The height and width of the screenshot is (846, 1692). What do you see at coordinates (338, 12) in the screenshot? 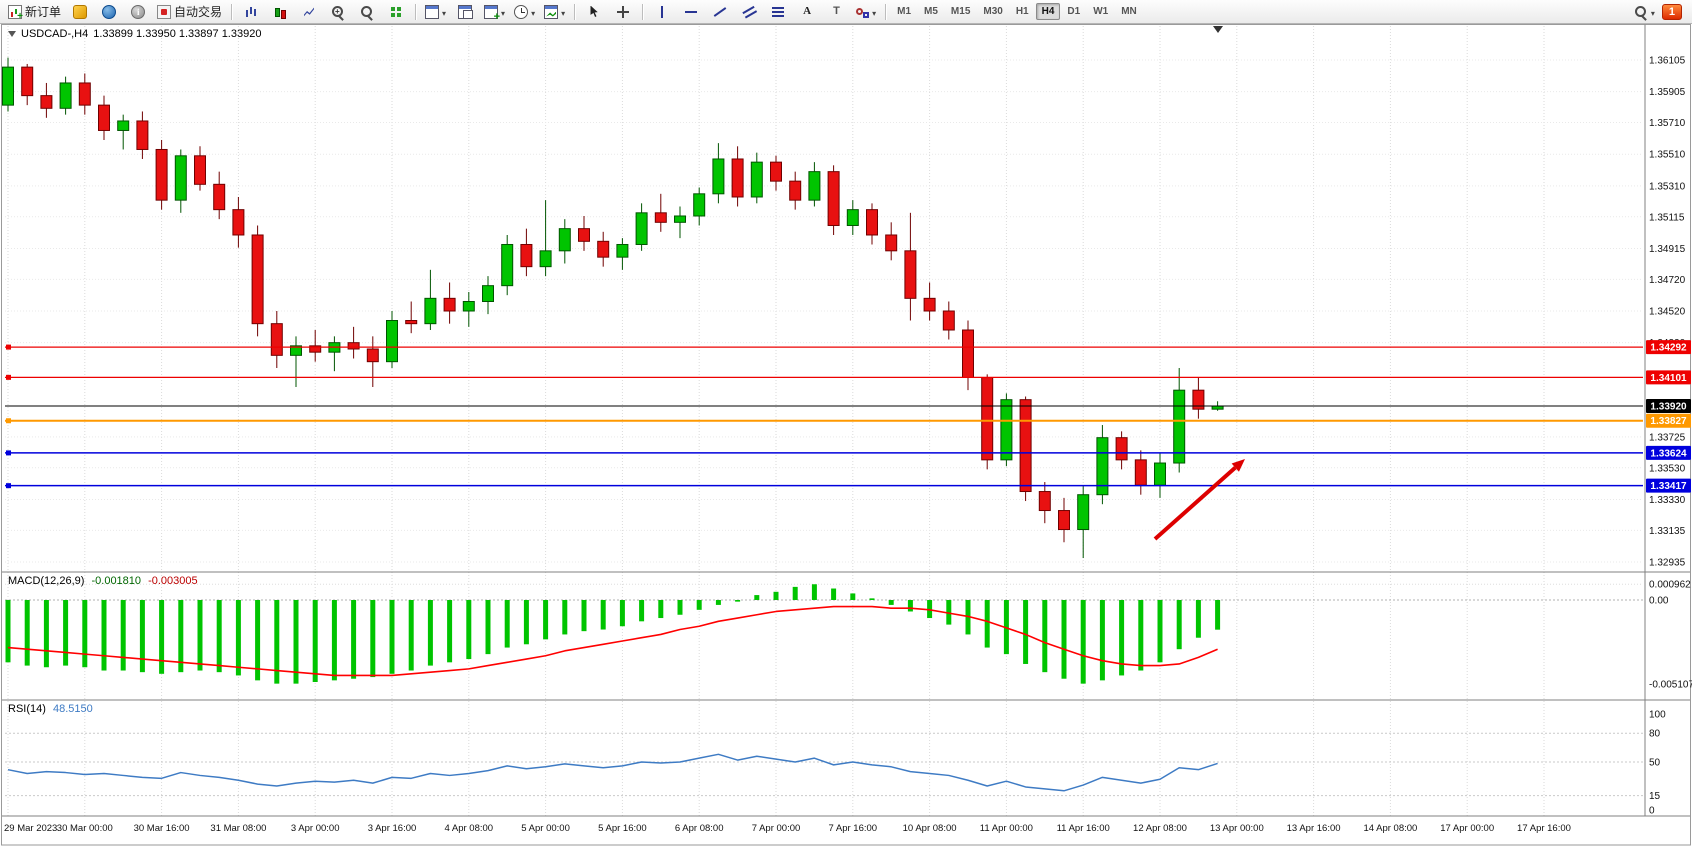
I see `zoom-in-button: +` at bounding box center [338, 12].